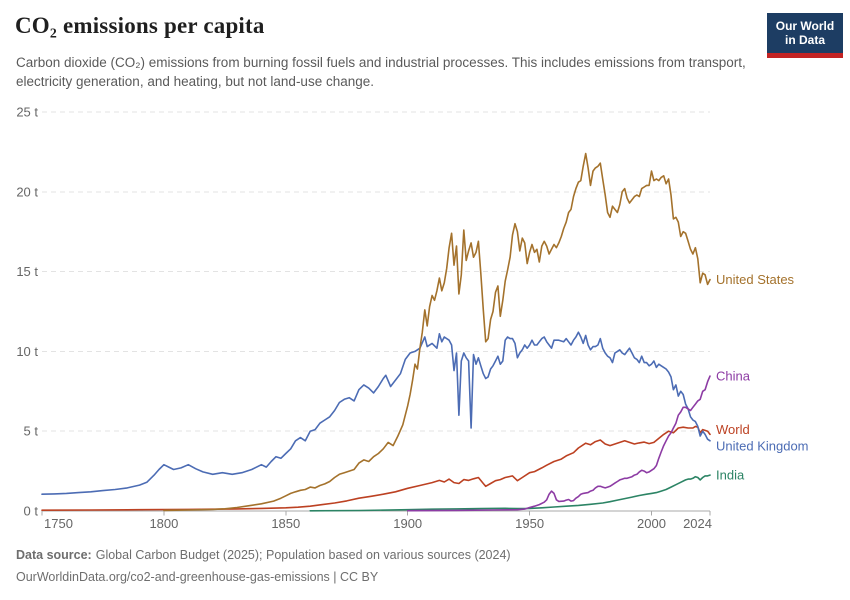 The image size is (850, 600). What do you see at coordinates (285, 523) in the screenshot?
I see `x-tick-label: 1850` at bounding box center [285, 523].